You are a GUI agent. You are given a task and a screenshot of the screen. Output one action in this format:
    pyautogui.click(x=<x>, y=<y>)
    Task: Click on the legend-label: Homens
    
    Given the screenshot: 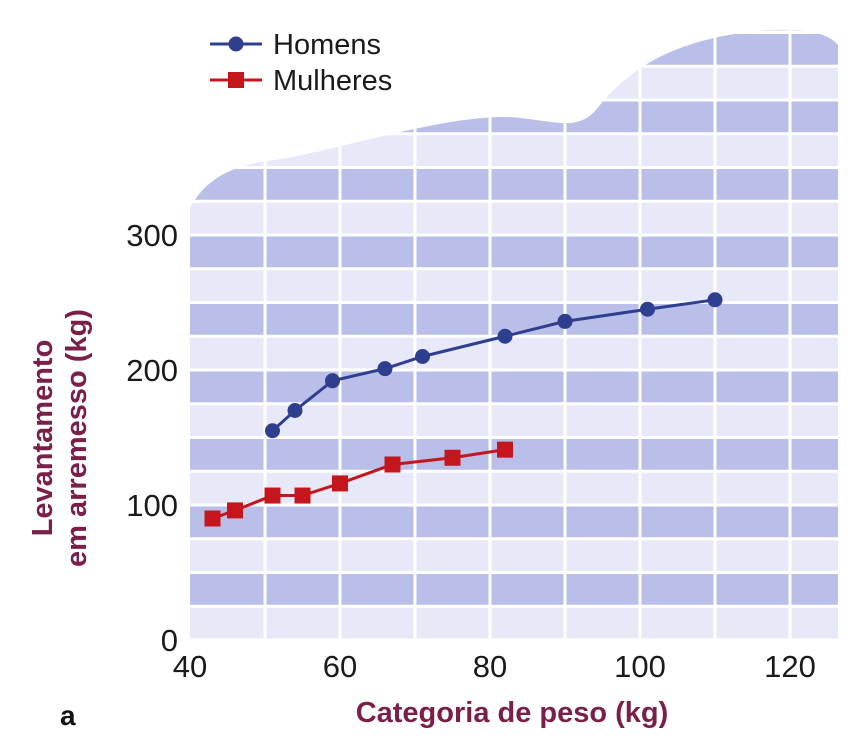 What is the action you would take?
    pyautogui.click(x=327, y=45)
    